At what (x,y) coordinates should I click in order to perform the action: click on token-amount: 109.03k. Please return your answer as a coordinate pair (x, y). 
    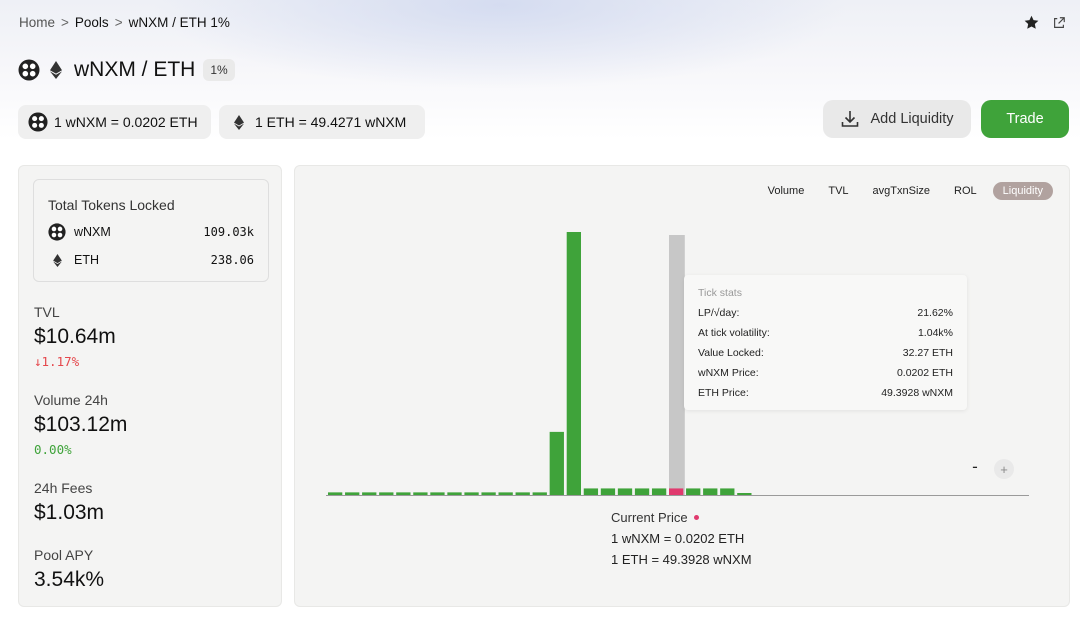
    Looking at the image, I should click on (228, 232).